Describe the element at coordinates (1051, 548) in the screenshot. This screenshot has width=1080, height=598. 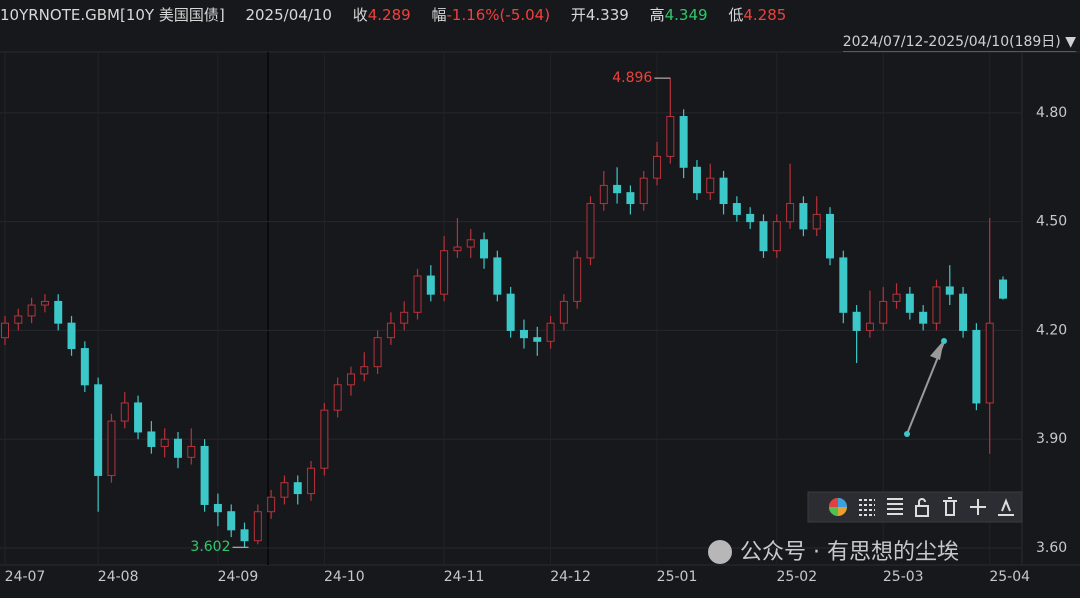
I see `y-tick-label: 3.60` at that location.